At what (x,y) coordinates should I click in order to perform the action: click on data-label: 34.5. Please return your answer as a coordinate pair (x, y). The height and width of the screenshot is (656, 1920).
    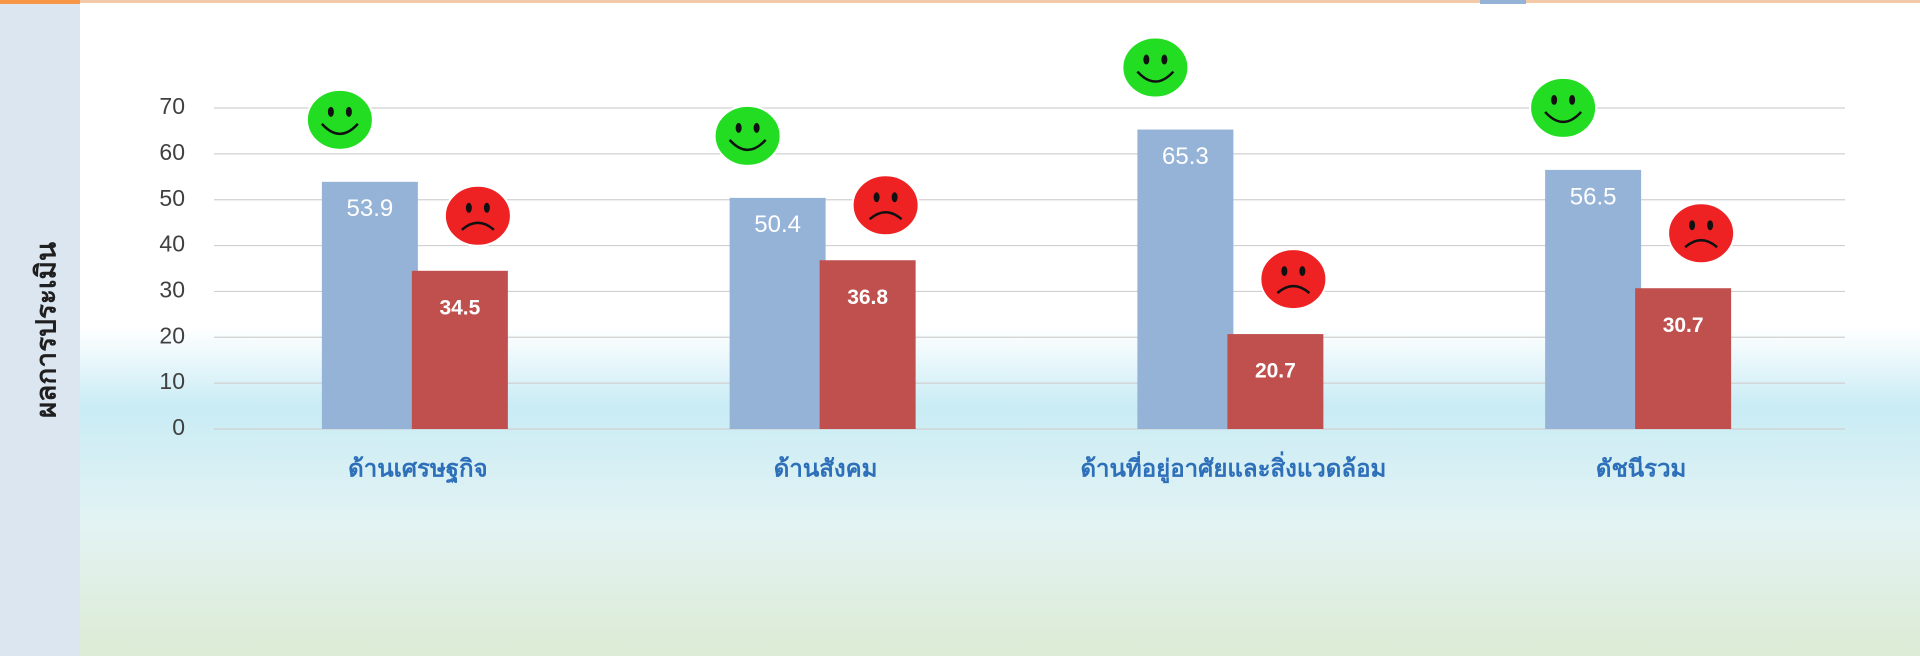
    Looking at the image, I should click on (459, 307).